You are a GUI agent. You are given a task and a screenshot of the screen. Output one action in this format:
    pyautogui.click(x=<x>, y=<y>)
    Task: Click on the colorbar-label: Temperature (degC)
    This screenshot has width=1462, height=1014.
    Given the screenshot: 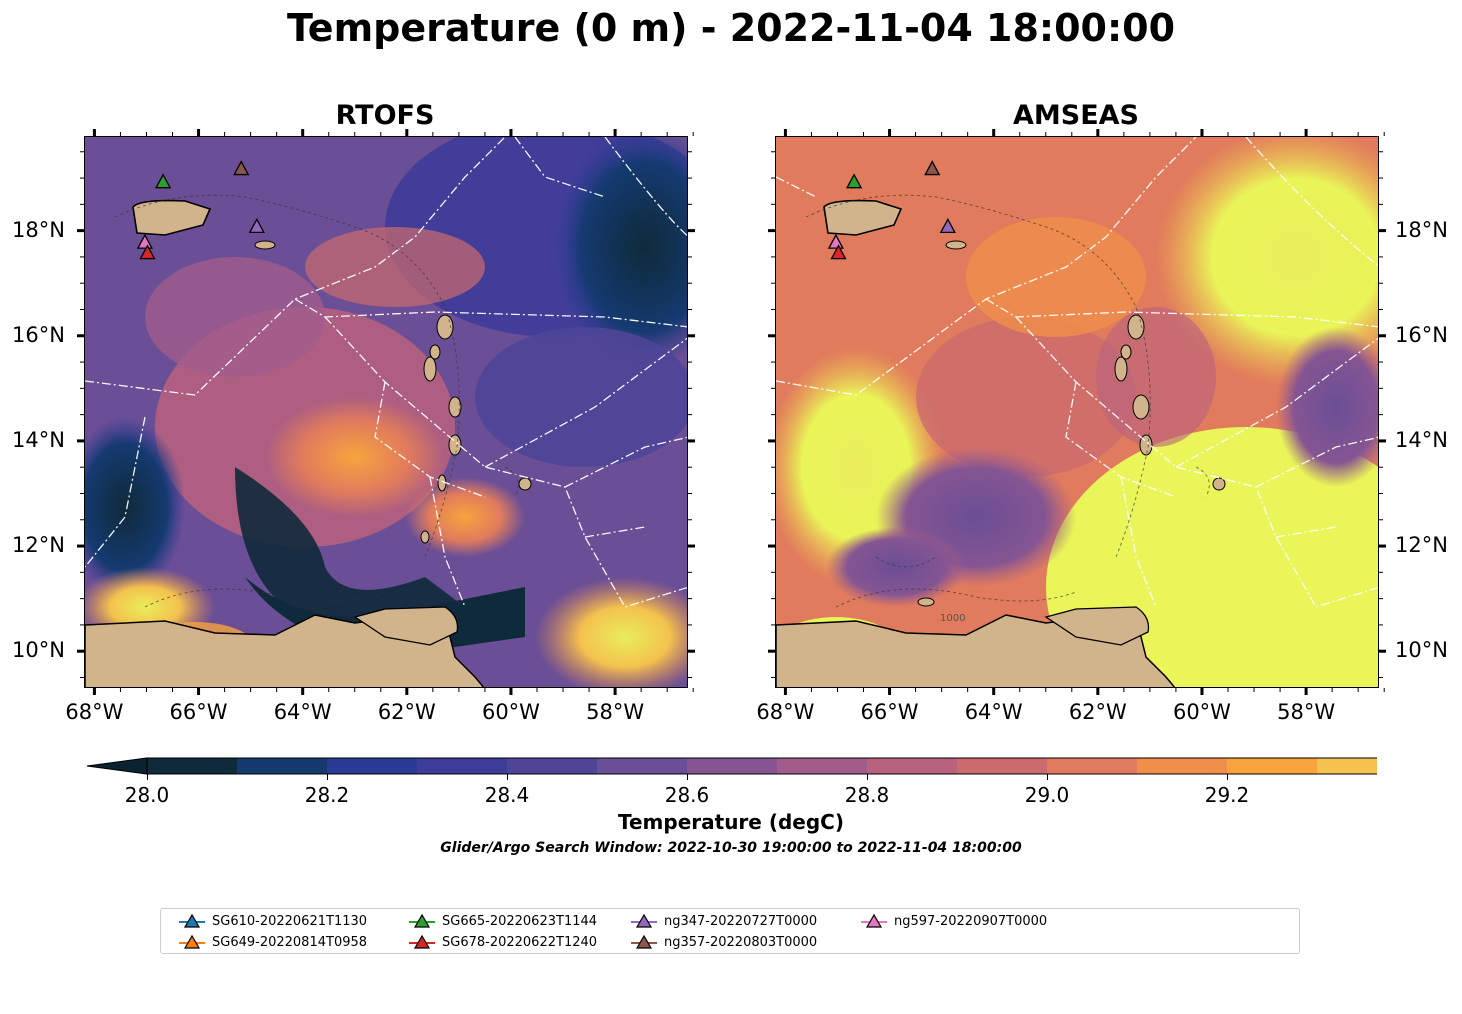 What is the action you would take?
    pyautogui.click(x=731, y=822)
    